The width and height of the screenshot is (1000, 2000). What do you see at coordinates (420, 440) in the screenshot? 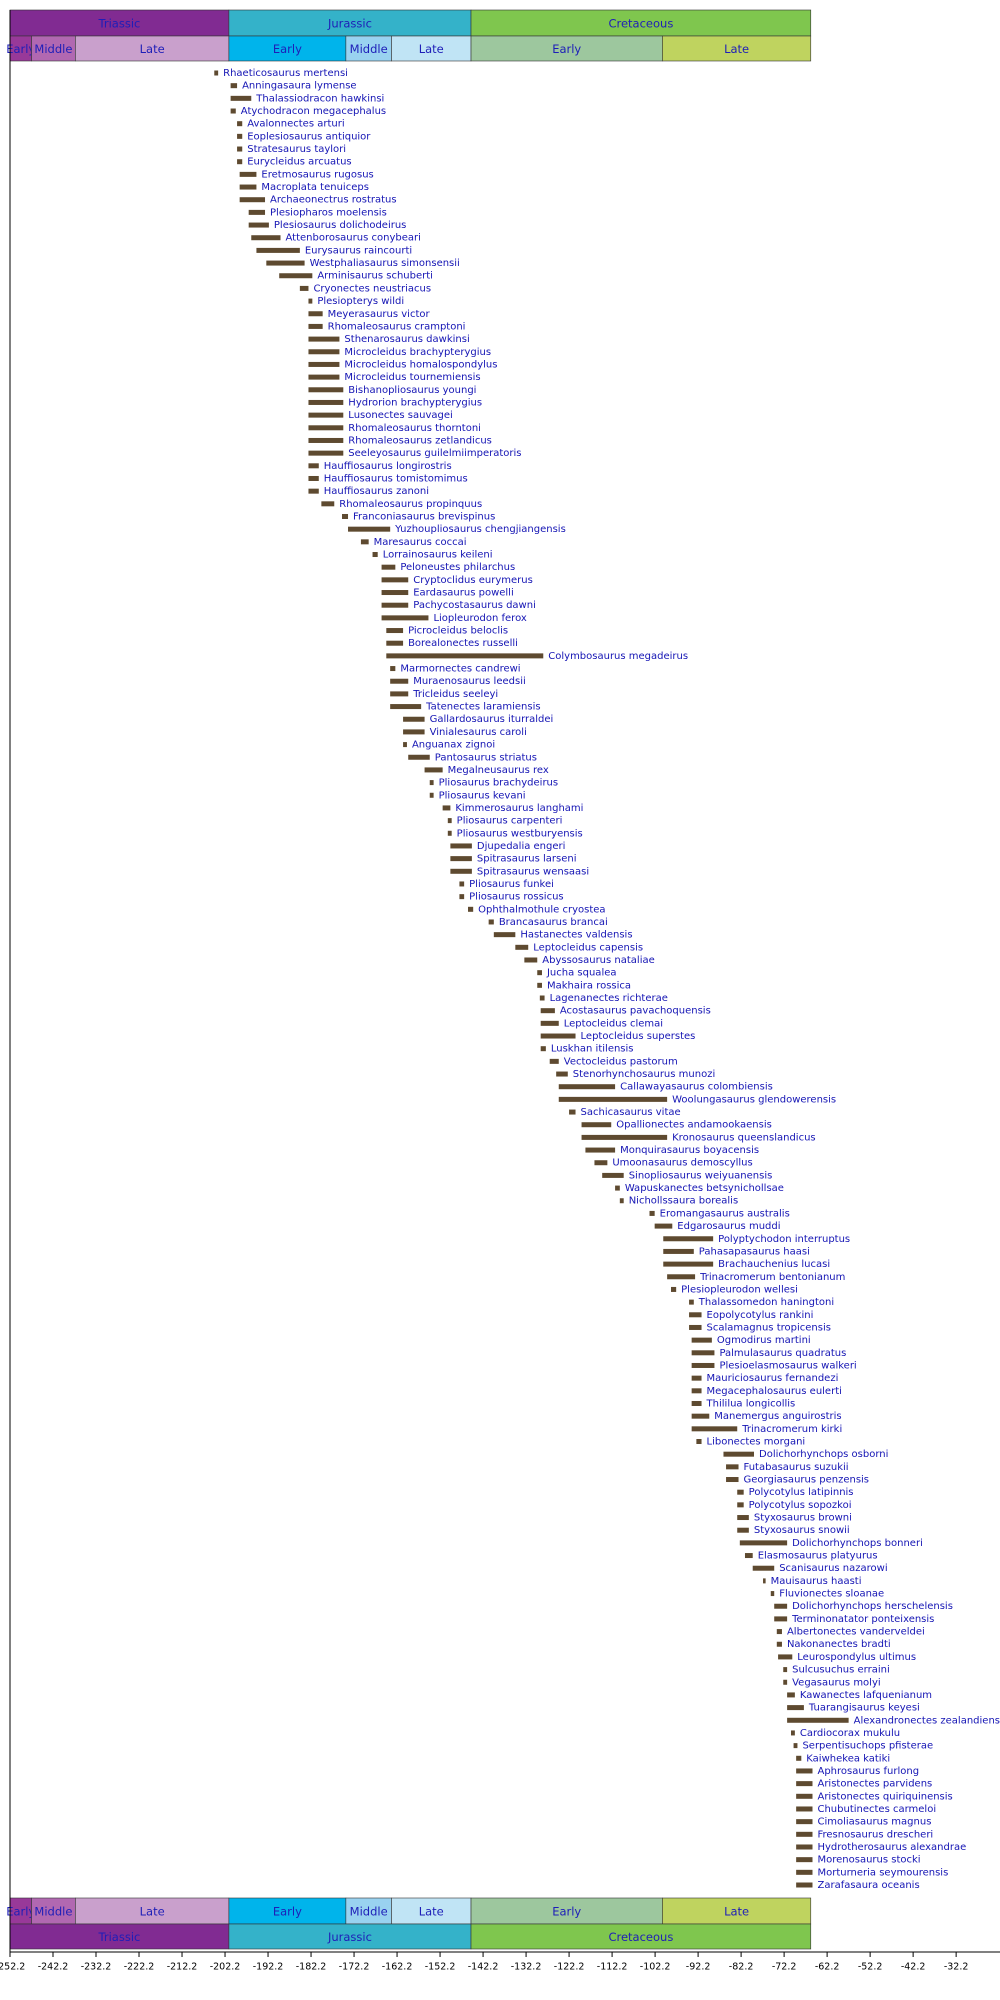
I see `taxon-label: Rhomaleosaurus zetlandicus` at bounding box center [420, 440].